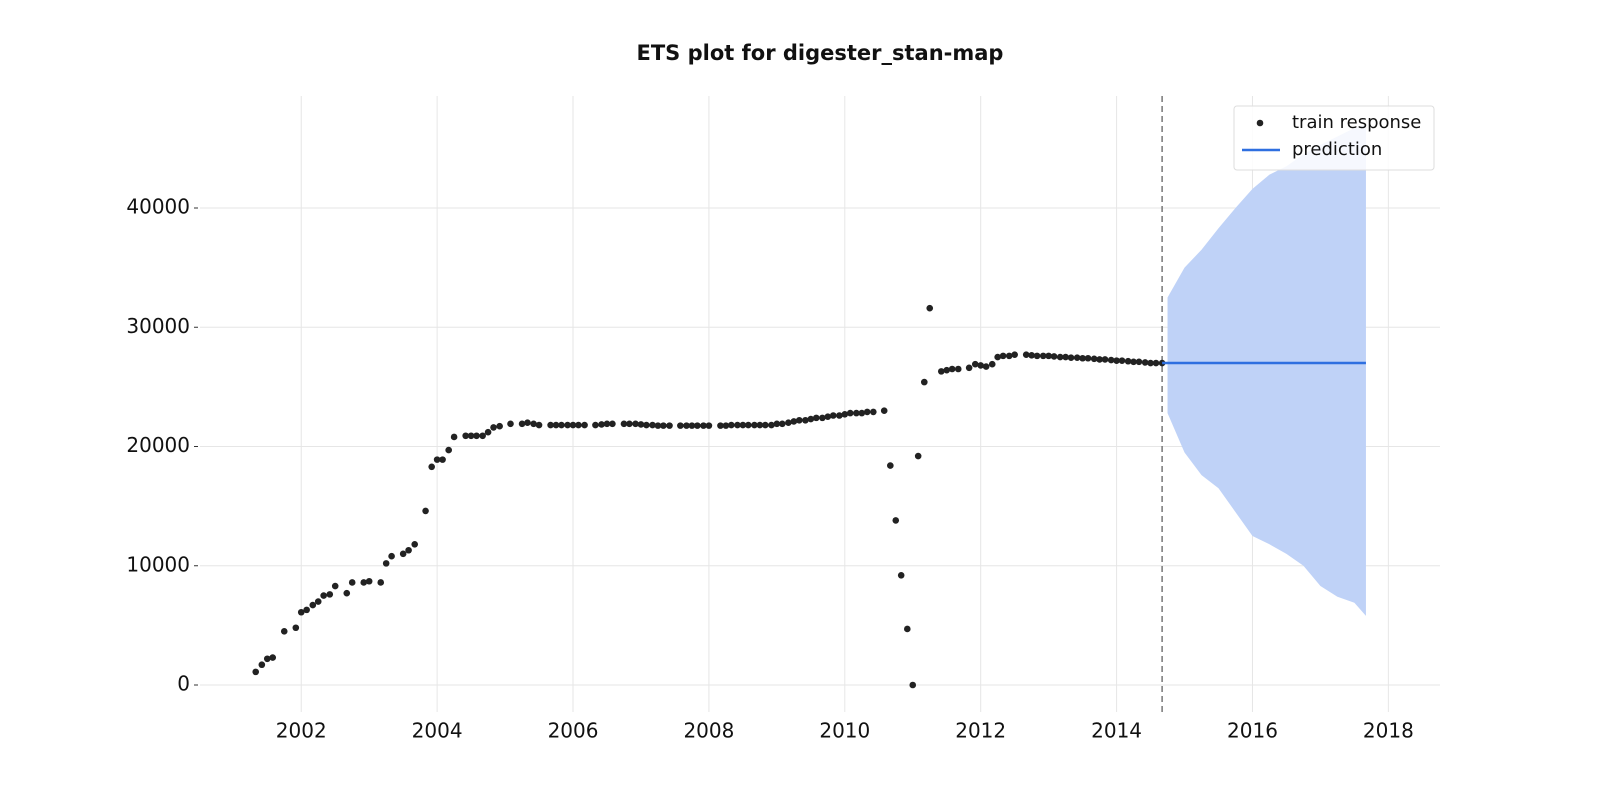 Image resolution: width=1600 pixels, height=800 pixels. What do you see at coordinates (437, 731) in the screenshot?
I see `x-tick-label: 2004` at bounding box center [437, 731].